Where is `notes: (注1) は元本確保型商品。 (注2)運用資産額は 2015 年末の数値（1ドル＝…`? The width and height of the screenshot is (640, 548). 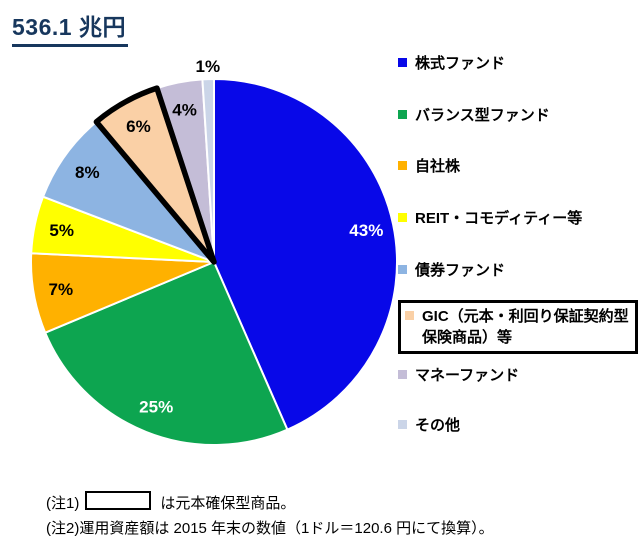
notes: (注1) は元本確保型商品。 (注2)運用資産額は 2015 年末の数値（1ドル＝… is located at coordinates (270, 516).